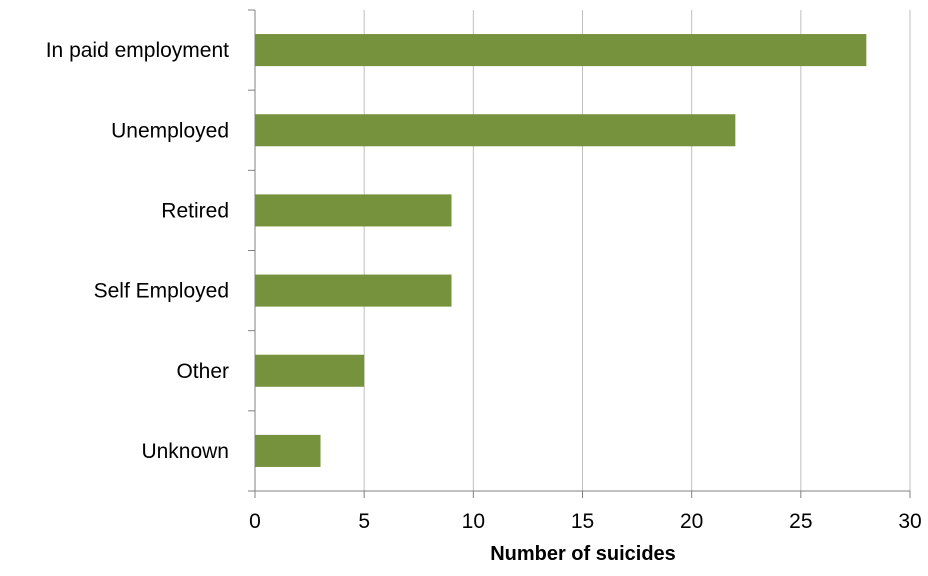  What do you see at coordinates (583, 554) in the screenshot?
I see `x-axis-title: Number of suicides` at bounding box center [583, 554].